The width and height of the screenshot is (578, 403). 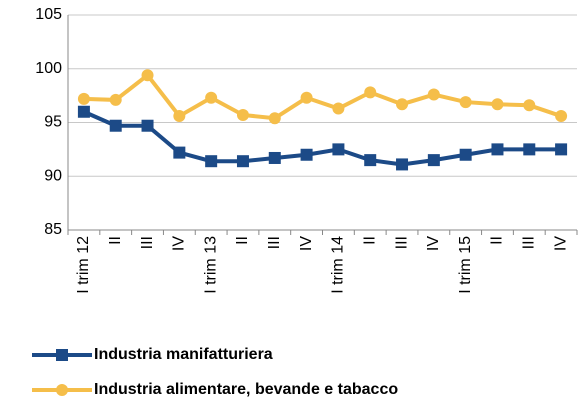 What do you see at coordinates (53, 175) in the screenshot?
I see `y-tick-label: 90` at bounding box center [53, 175].